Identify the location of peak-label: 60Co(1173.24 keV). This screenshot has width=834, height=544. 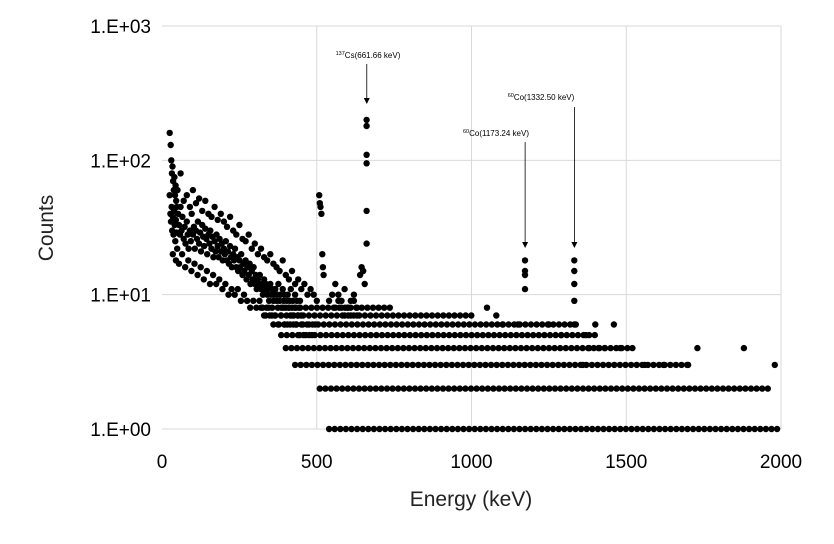
(496, 133).